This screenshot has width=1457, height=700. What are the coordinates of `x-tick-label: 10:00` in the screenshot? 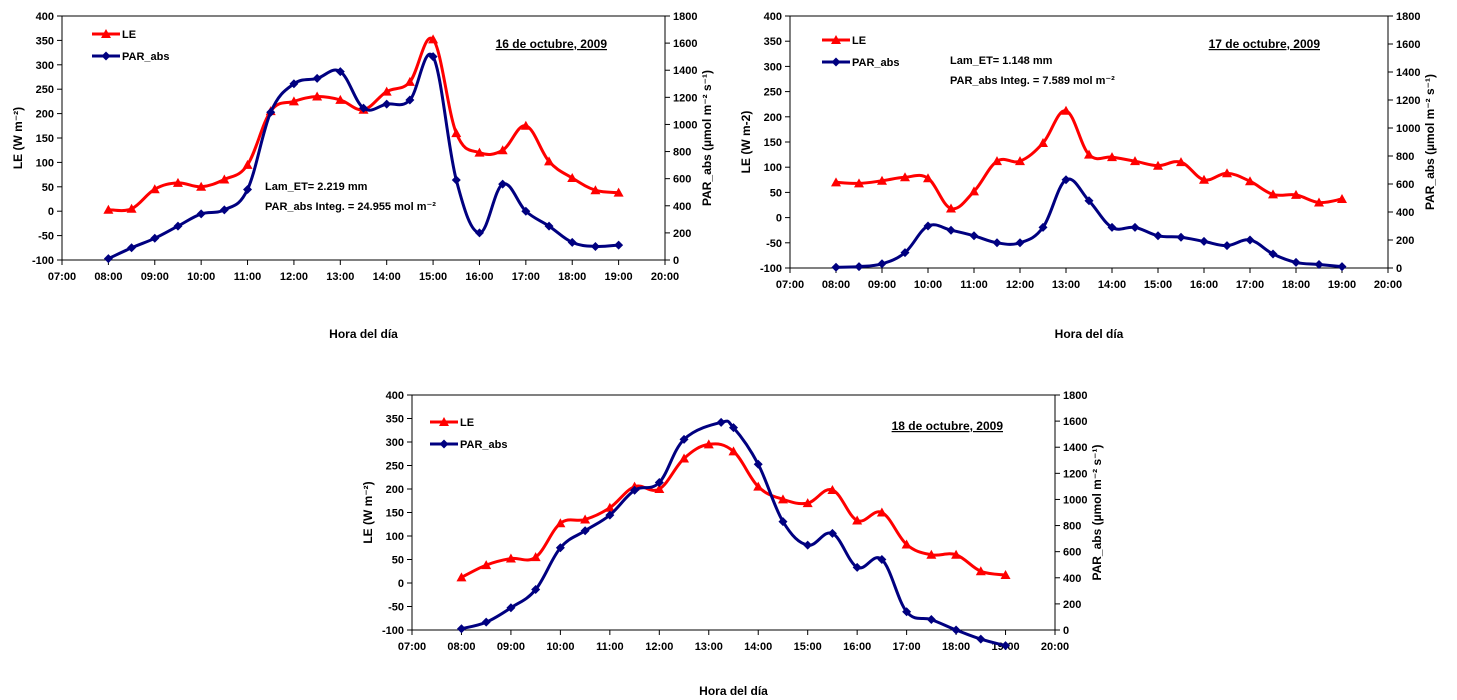 It's located at (560, 647).